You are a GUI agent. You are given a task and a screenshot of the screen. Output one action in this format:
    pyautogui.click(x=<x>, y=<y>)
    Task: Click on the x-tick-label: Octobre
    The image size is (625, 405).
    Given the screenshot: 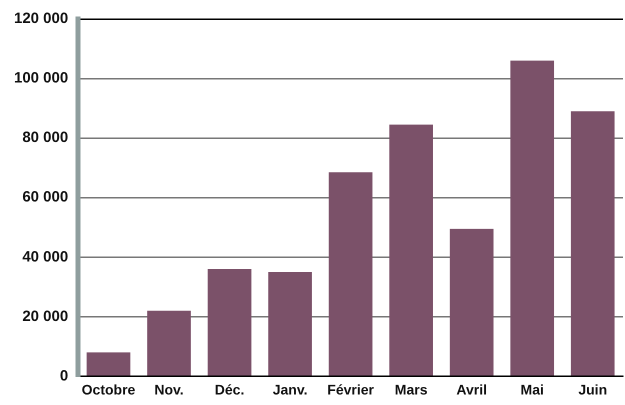 What is the action you would take?
    pyautogui.click(x=109, y=389)
    